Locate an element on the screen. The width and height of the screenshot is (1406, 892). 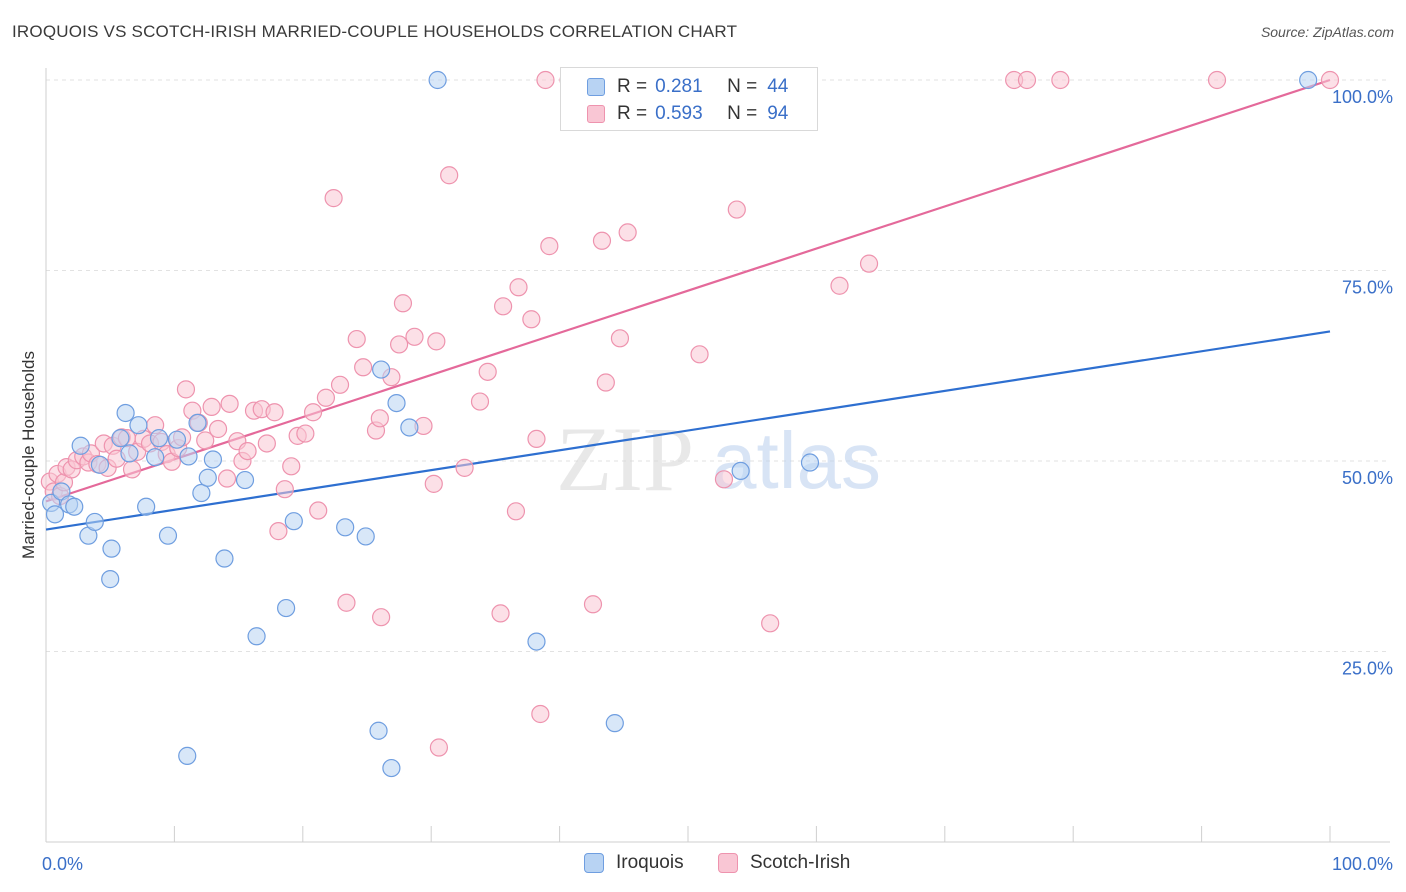
r-value: 0.593 is located at coordinates (679, 113).